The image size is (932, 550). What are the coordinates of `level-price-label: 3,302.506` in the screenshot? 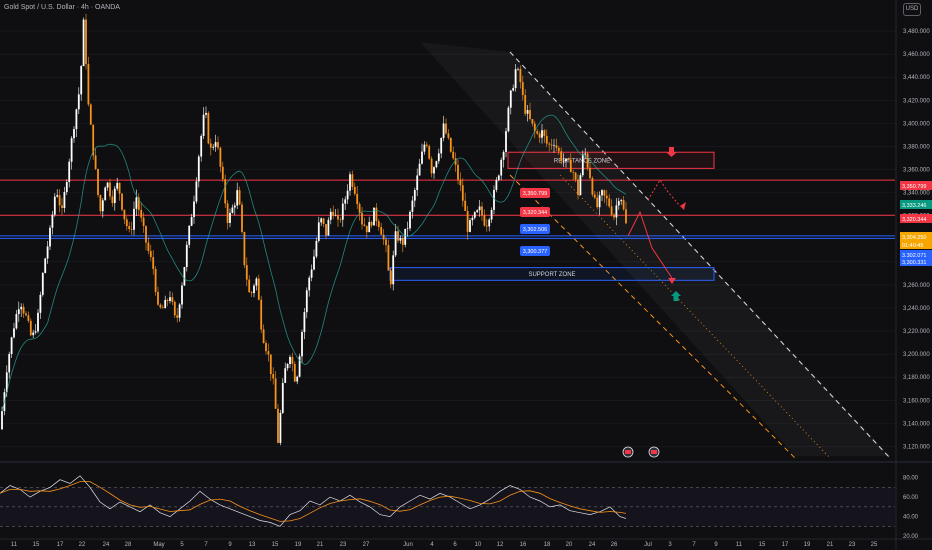 It's located at (535, 229).